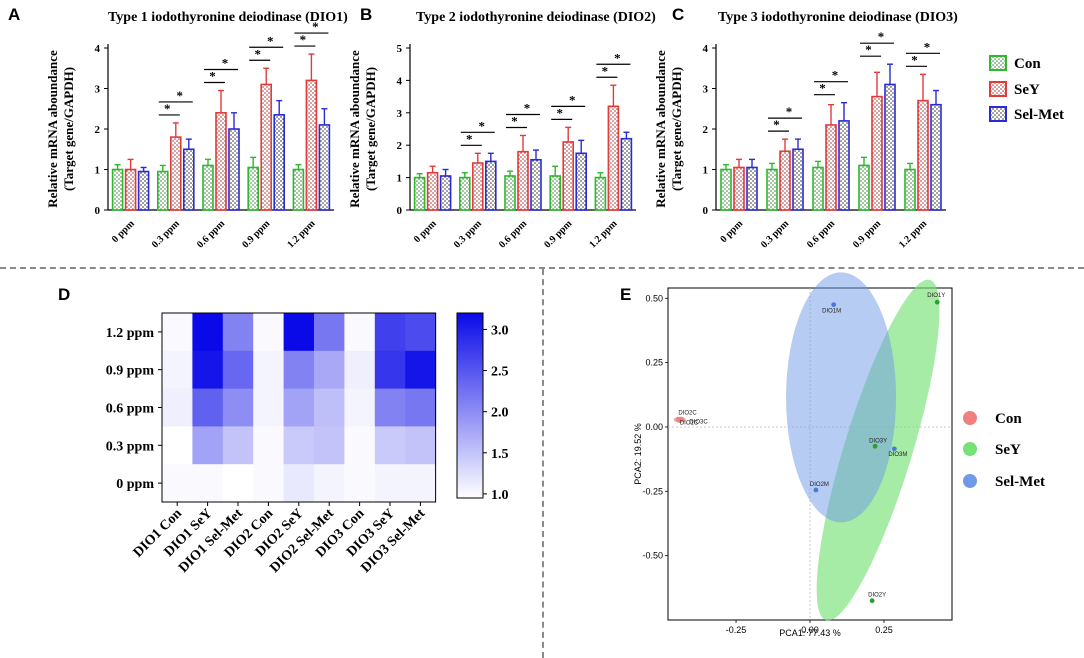  What do you see at coordinates (687, 413) in the screenshot?
I see `point-label: DIO2C` at bounding box center [687, 413].